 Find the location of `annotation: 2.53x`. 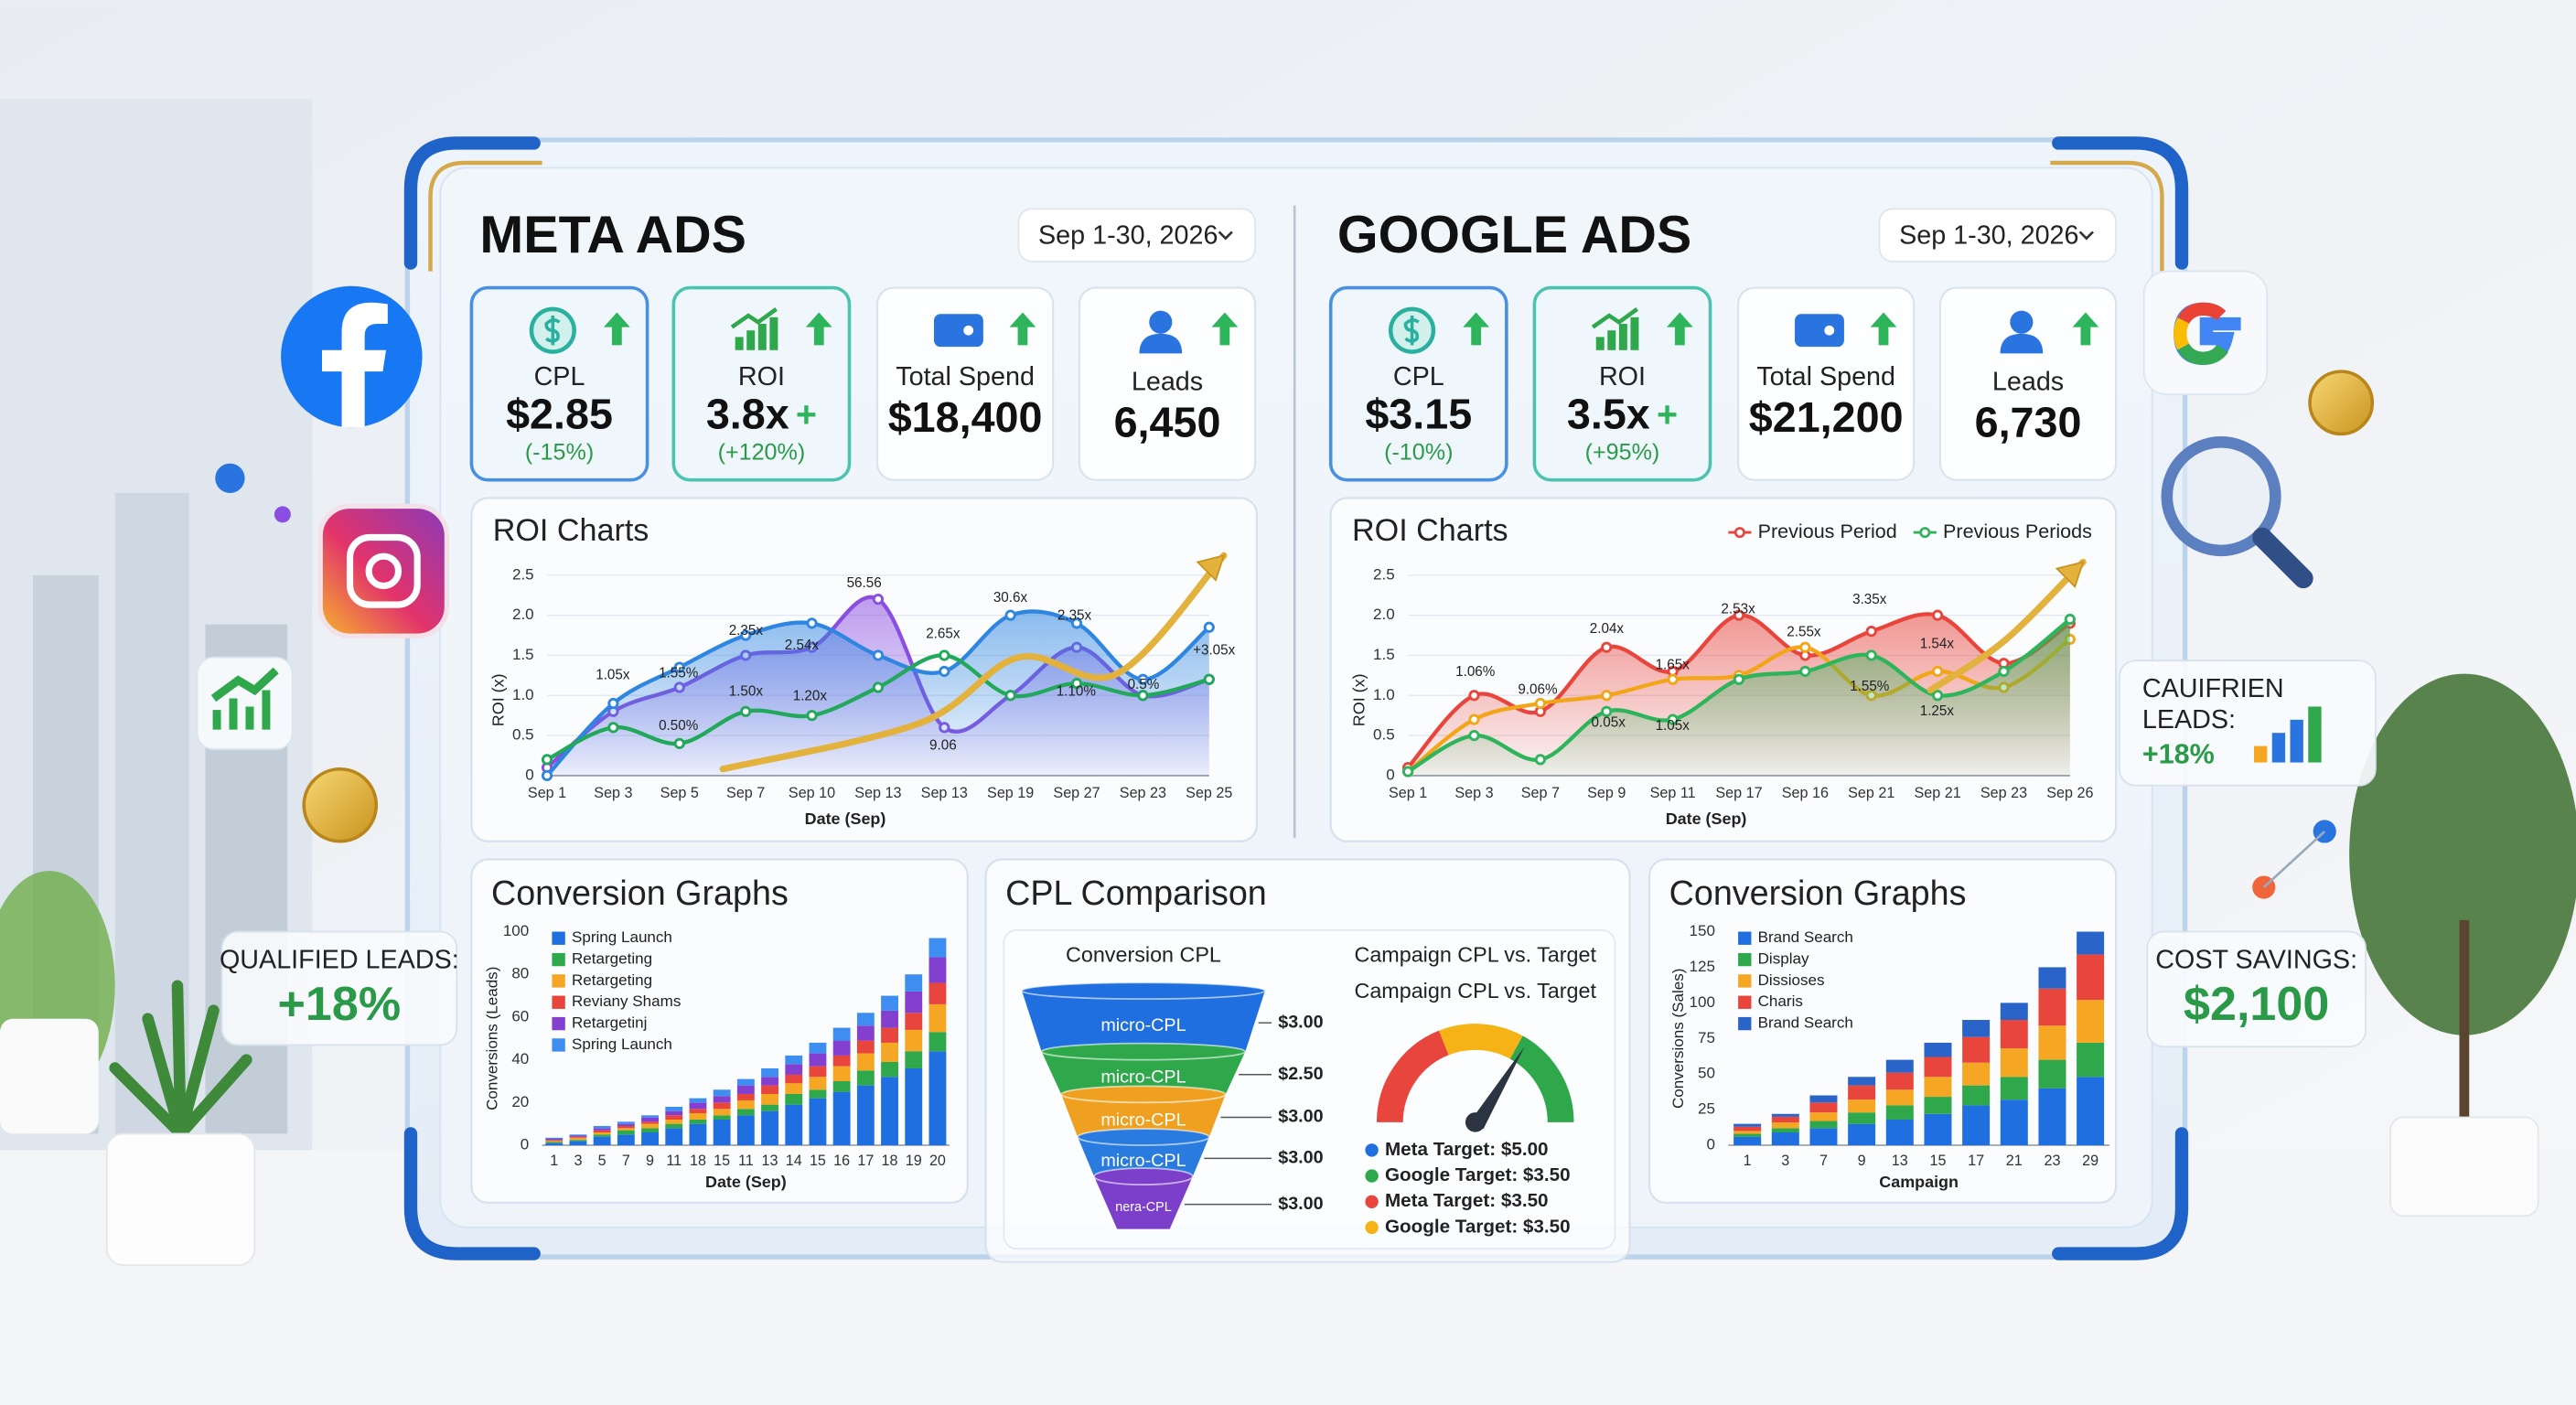

annotation: 2.53x is located at coordinates (1738, 609).